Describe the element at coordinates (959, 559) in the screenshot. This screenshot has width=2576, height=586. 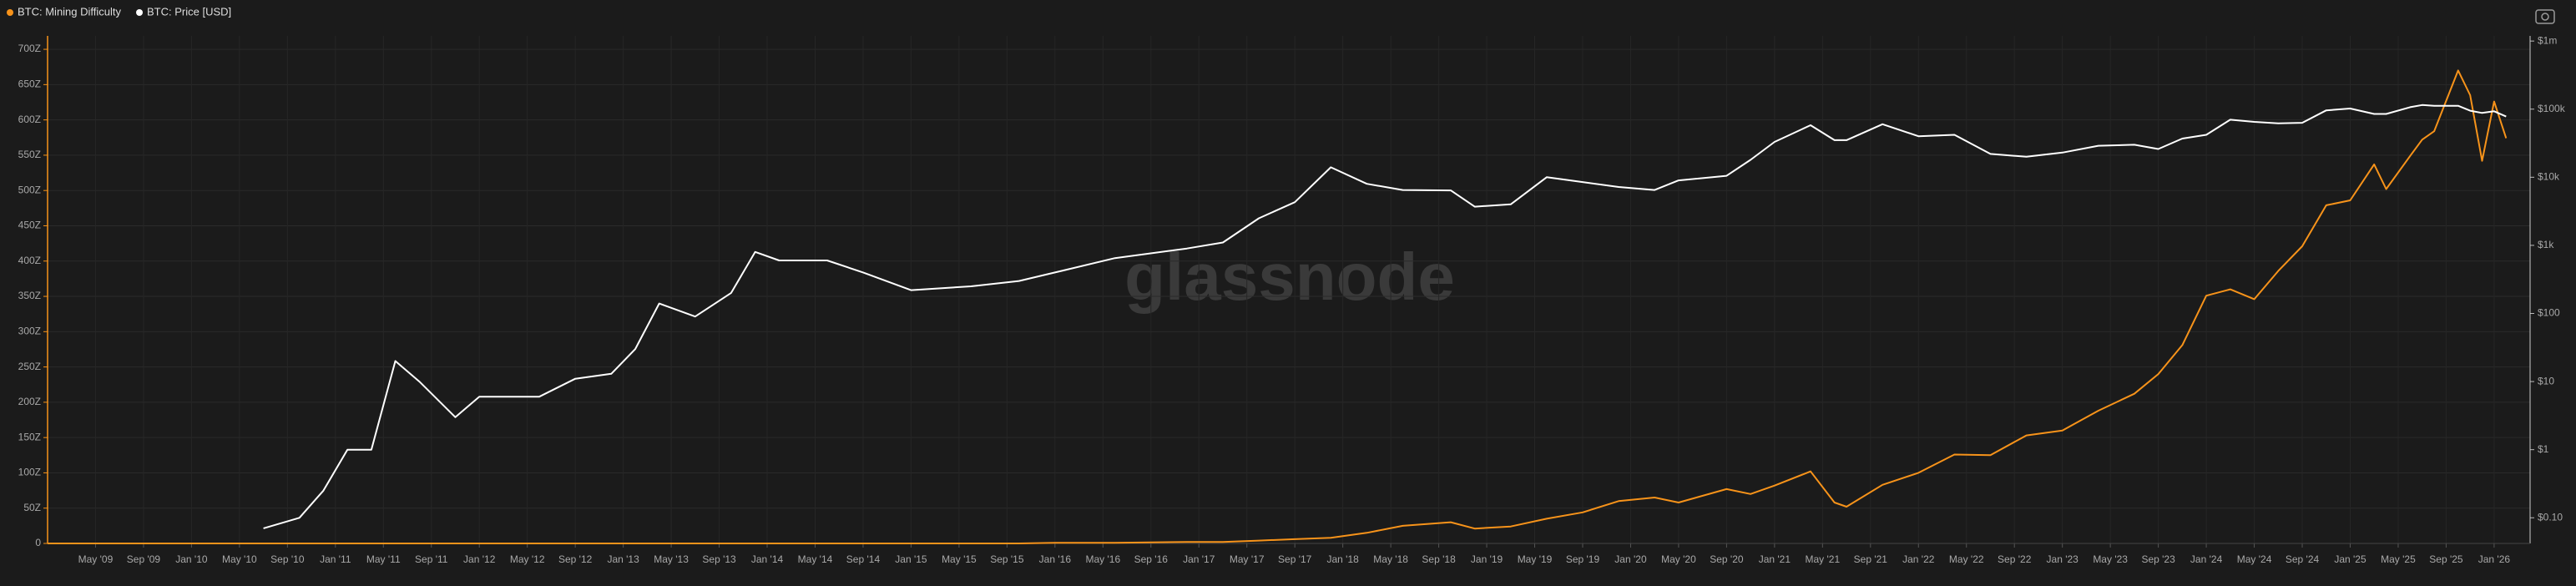
I see `x-tick-label: May '15` at that location.